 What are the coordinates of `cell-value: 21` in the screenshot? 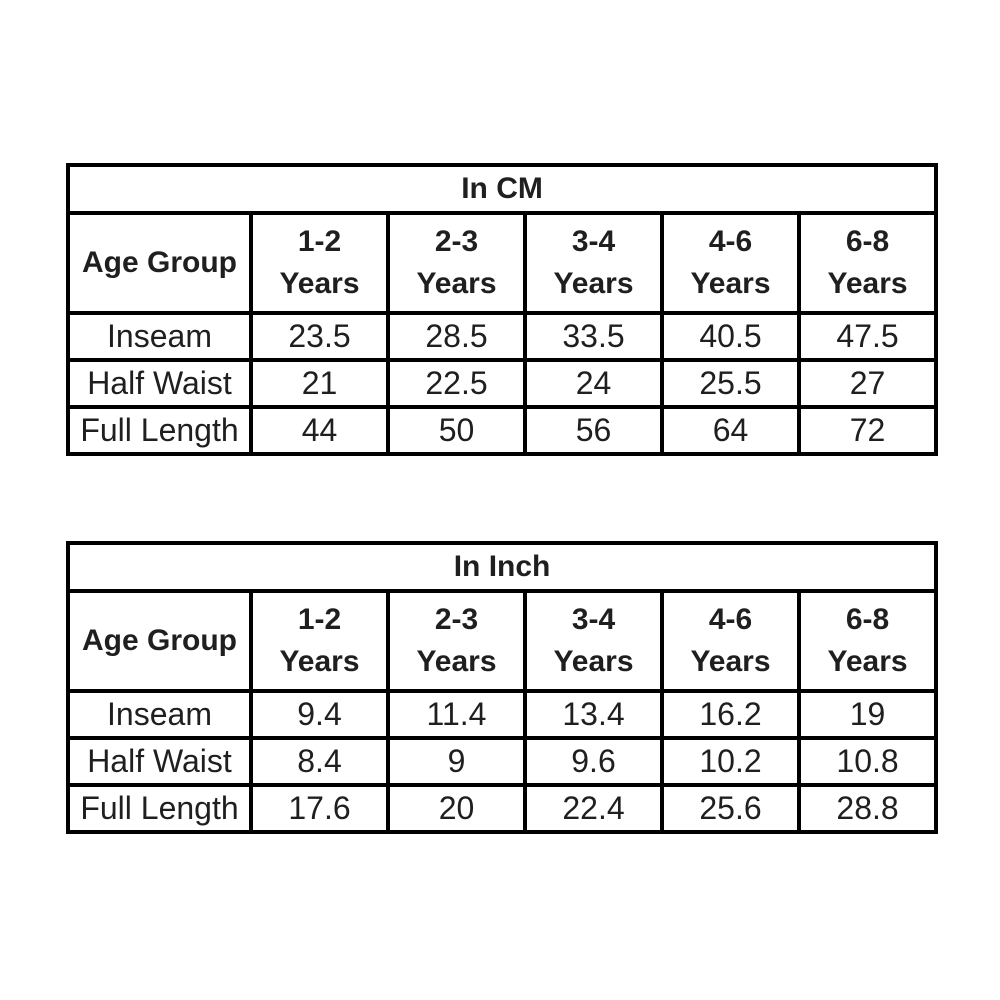 It's located at (319, 383).